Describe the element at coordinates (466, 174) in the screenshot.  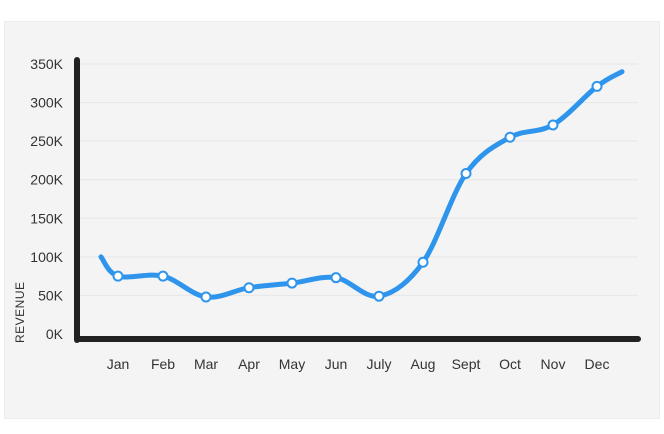
I see `data-point-sept` at that location.